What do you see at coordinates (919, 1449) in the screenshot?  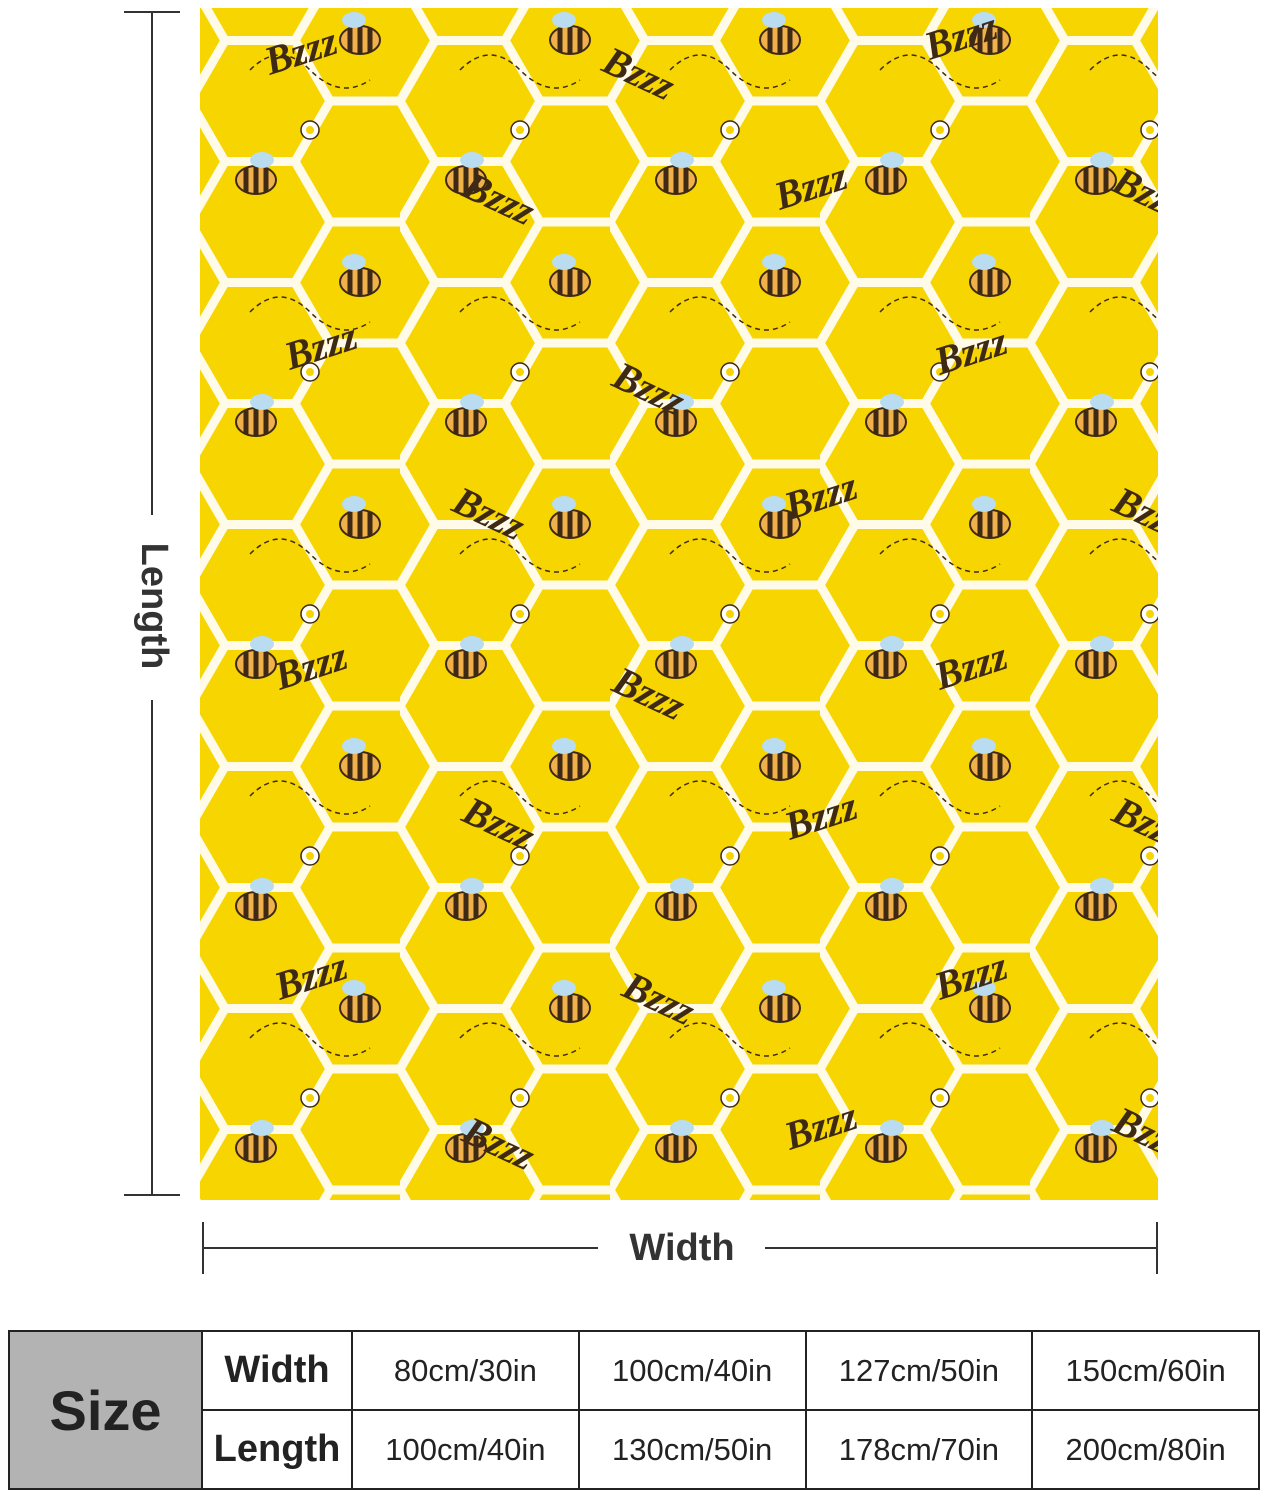 I see `size-cell: 178cm/70in` at bounding box center [919, 1449].